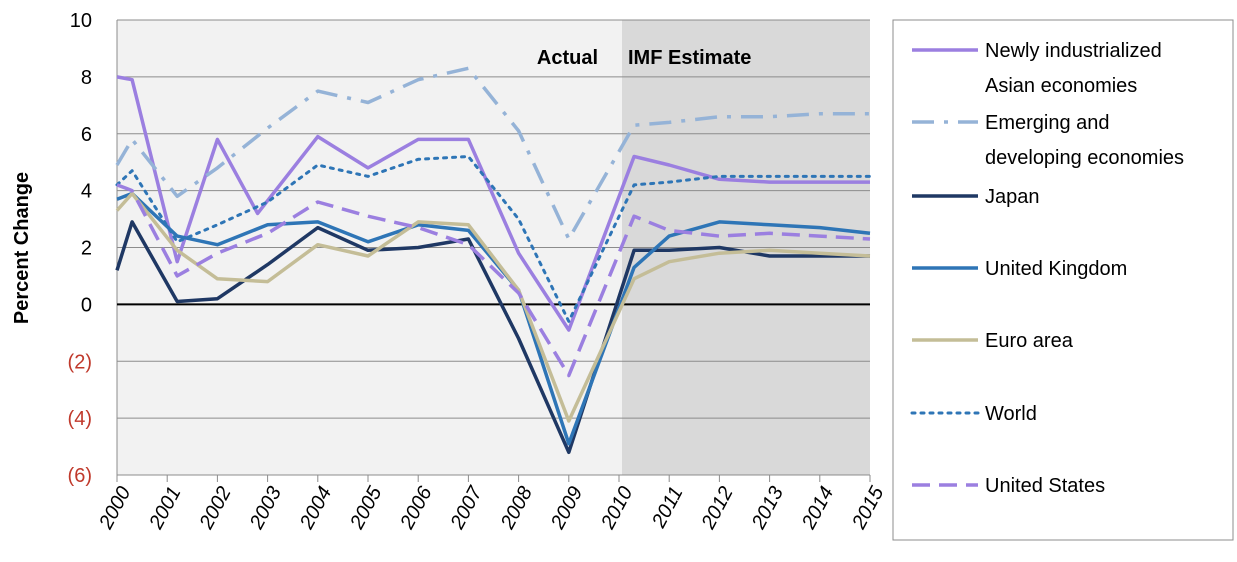 The width and height of the screenshot is (1237, 562). Describe the element at coordinates (1011, 414) in the screenshot. I see `legend-label: World` at that location.